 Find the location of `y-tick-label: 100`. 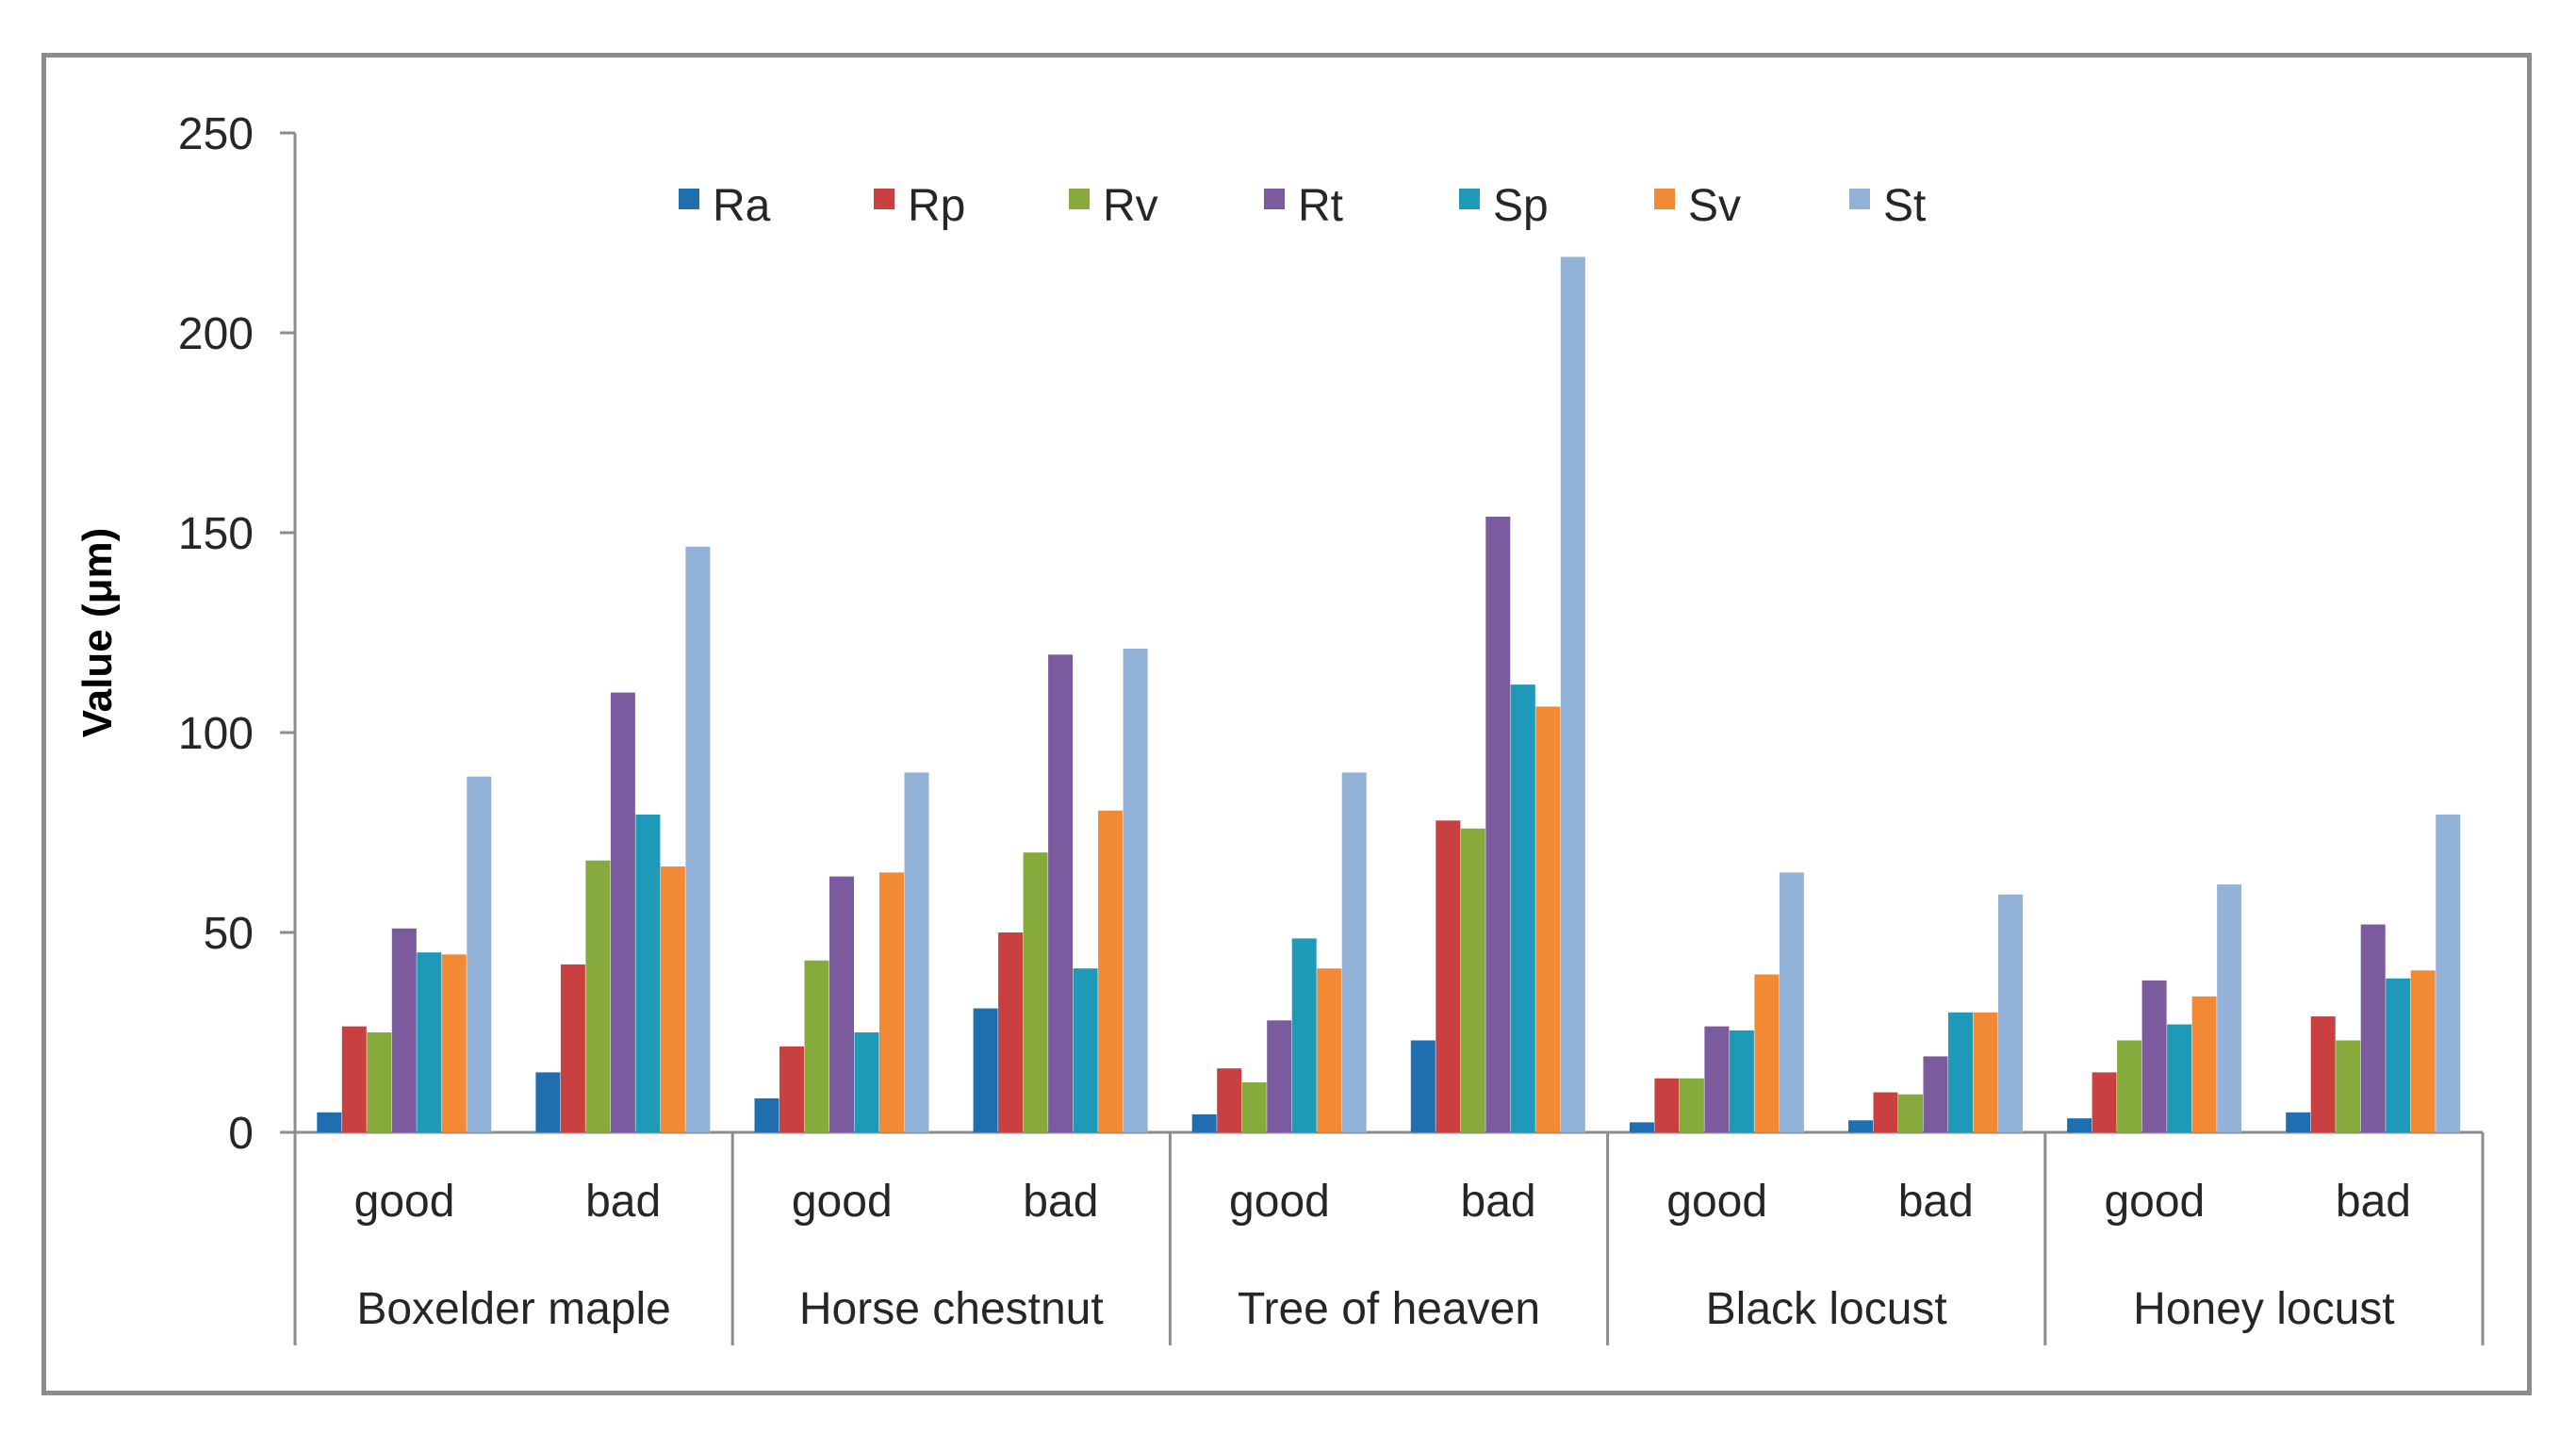

y-tick-label: 100 is located at coordinates (216, 734).